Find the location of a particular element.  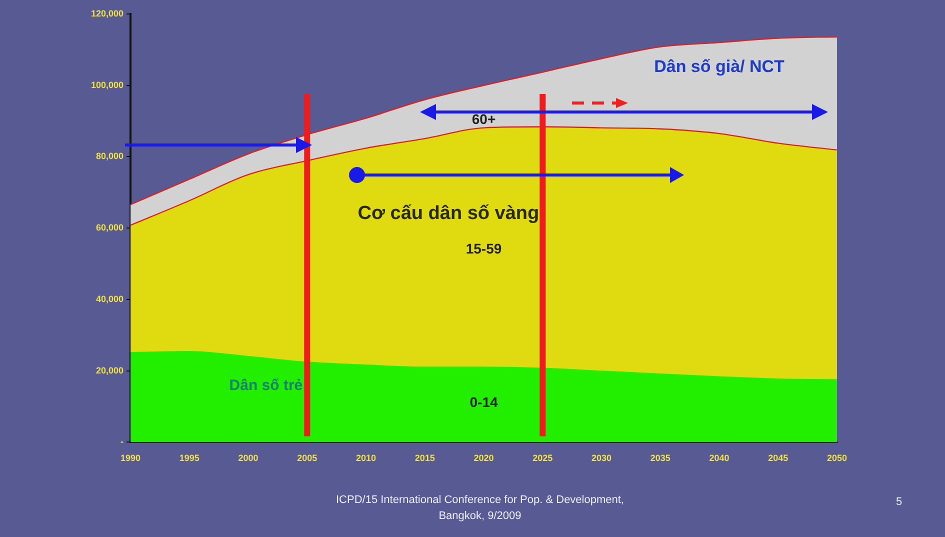

text: 5 is located at coordinates (899, 502).